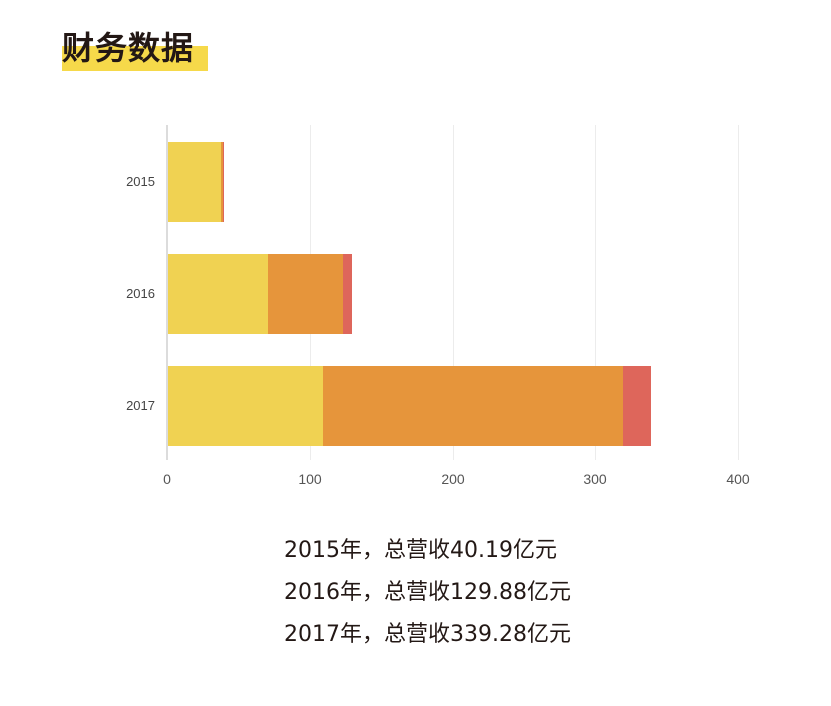  What do you see at coordinates (135, 58) in the screenshot?
I see `title-highlight` at bounding box center [135, 58].